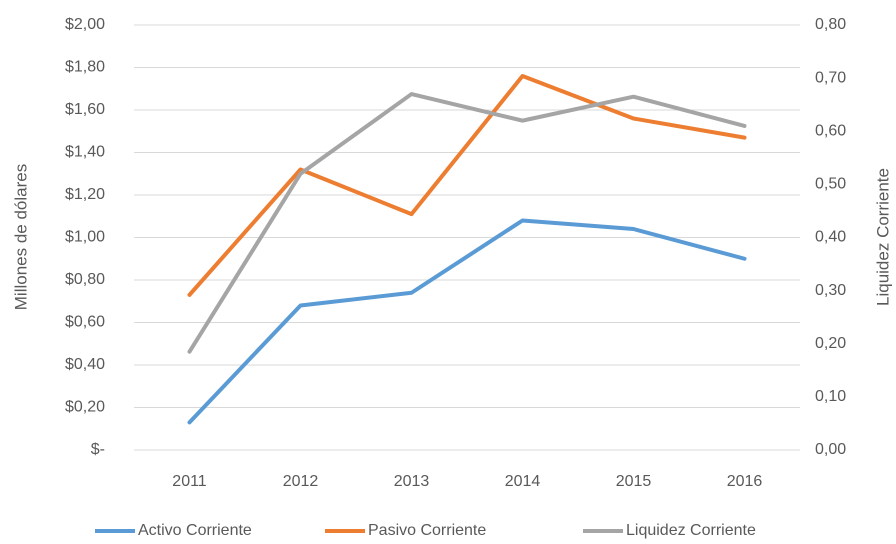  Describe the element at coordinates (85, 67) in the screenshot. I see `y-tick-label: $1,80` at that location.